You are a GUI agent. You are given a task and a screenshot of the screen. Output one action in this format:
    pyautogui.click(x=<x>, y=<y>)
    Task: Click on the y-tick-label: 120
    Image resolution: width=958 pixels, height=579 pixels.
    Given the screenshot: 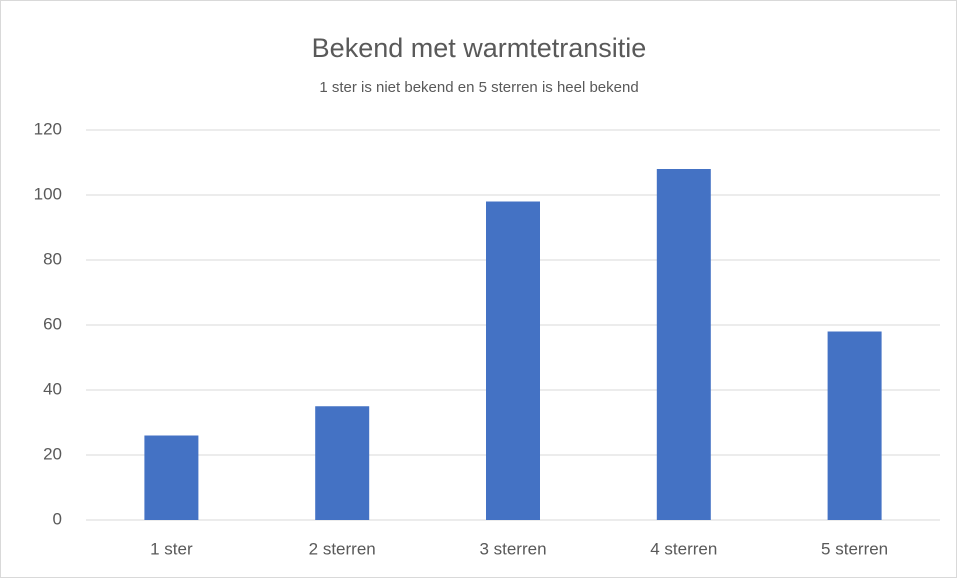 What is the action you would take?
    pyautogui.click(x=48, y=128)
    